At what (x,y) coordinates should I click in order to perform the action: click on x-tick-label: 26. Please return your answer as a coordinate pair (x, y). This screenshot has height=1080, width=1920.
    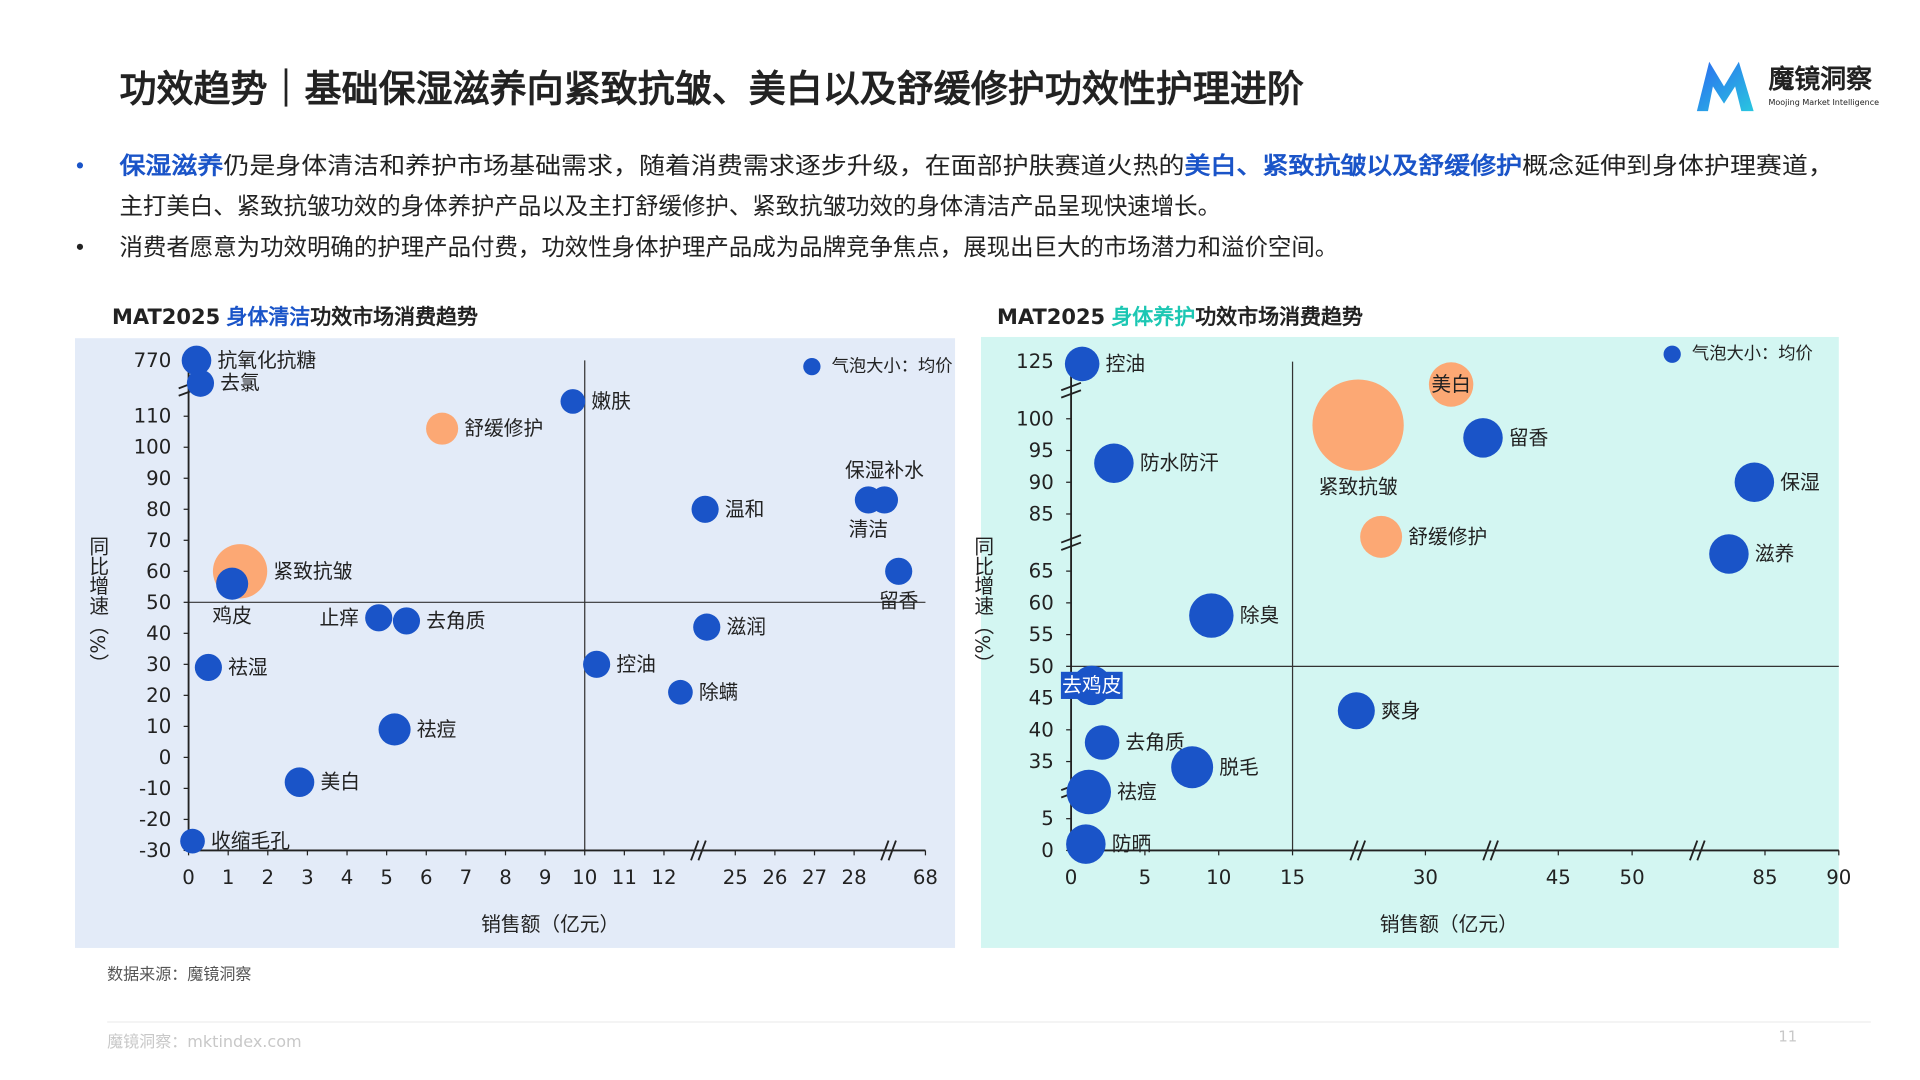
    Looking at the image, I should click on (774, 877).